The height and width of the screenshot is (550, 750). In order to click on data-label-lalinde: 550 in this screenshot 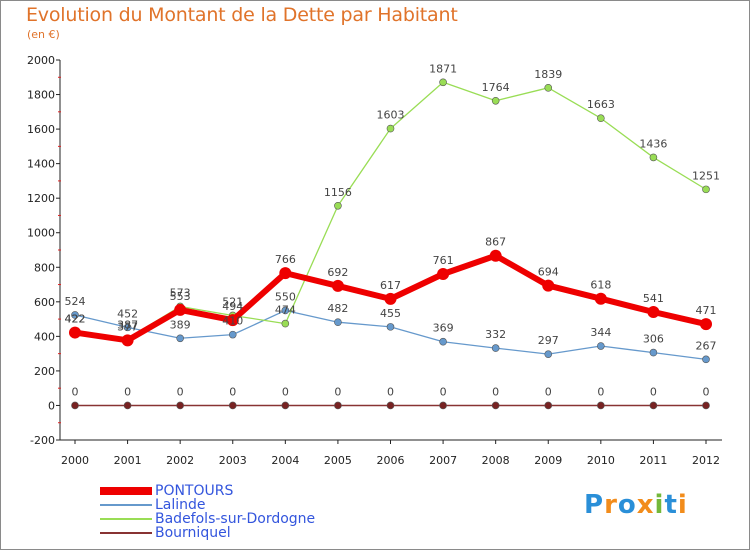, I will do `click(285, 296)`.